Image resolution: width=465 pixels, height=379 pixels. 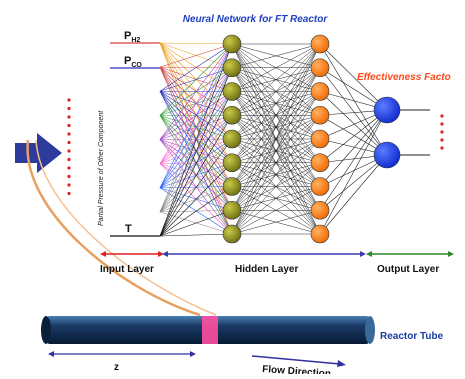 What do you see at coordinates (127, 61) in the screenshot?
I see `p-co-main: P` at bounding box center [127, 61].